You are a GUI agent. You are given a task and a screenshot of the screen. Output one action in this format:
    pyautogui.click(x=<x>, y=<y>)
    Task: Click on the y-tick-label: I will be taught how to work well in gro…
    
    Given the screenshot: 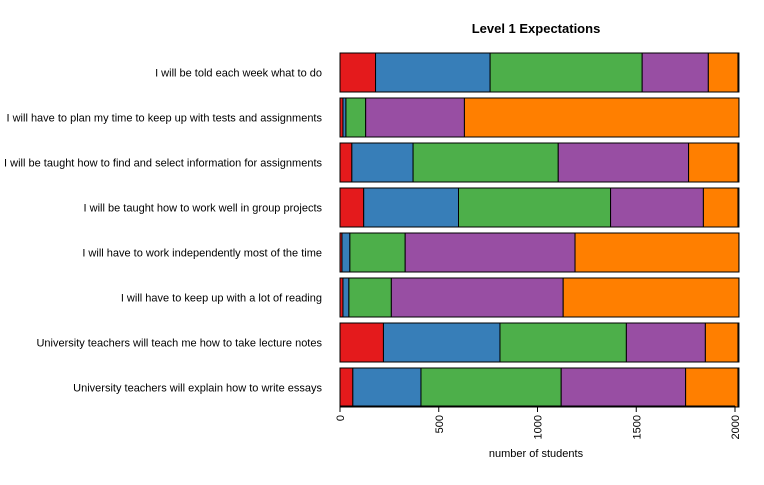 What is the action you would take?
    pyautogui.click(x=203, y=209)
    